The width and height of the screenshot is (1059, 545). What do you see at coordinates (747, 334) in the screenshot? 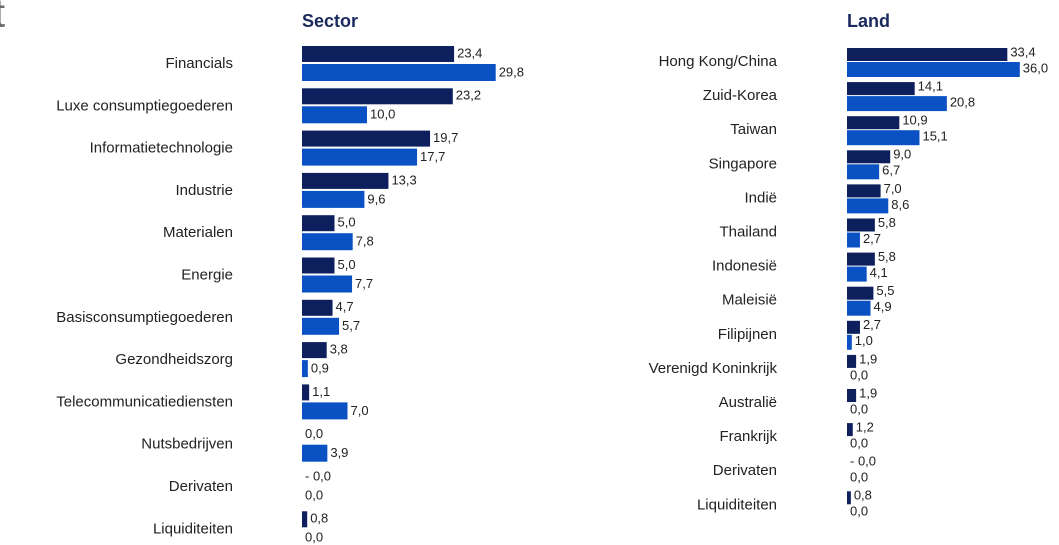
I see `category-label: Filipijnen` at bounding box center [747, 334].